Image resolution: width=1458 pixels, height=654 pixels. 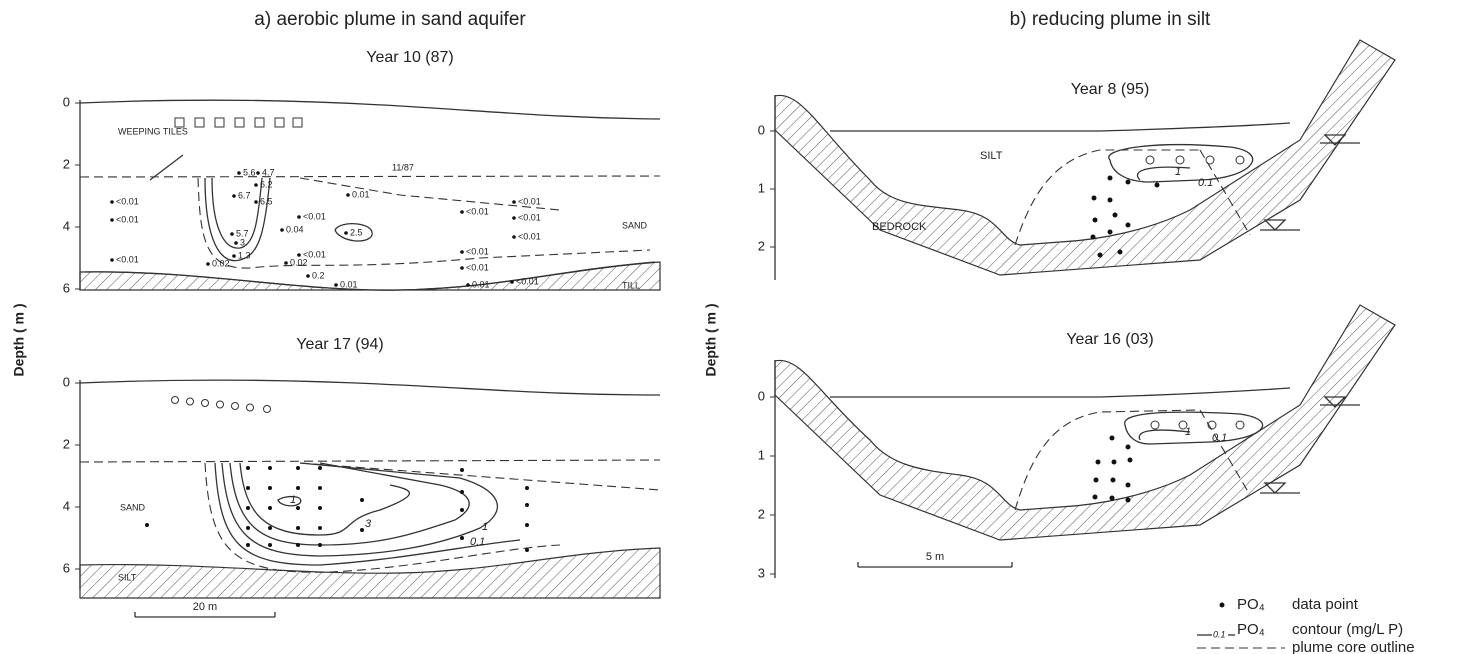 I want to click on point-label: 0.2, so click(x=318, y=275).